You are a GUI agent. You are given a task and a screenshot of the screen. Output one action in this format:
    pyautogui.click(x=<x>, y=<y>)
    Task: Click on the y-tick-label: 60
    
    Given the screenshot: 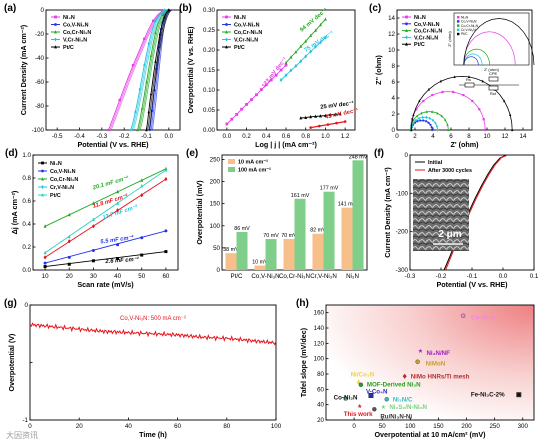 What is the action you would take?
    pyautogui.click(x=320, y=389)
    